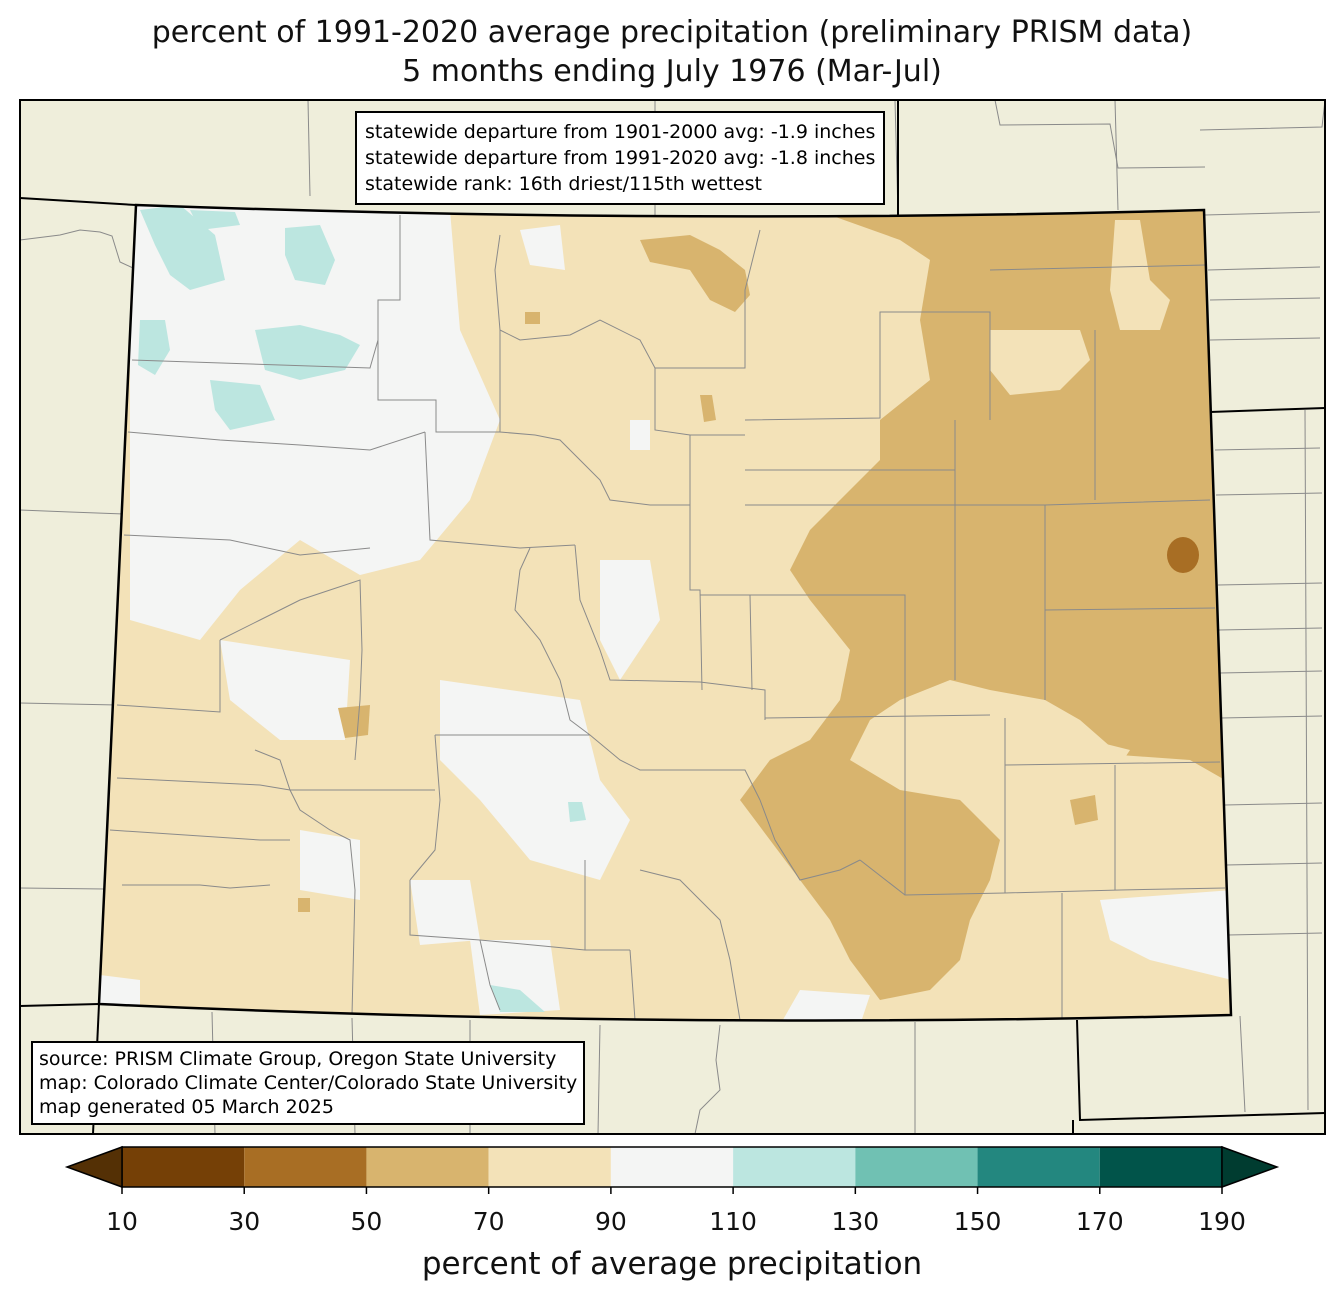 The image size is (1344, 1299). What do you see at coordinates (672, 1264) in the screenshot?
I see `colorbar-label: percent of average precipitation` at bounding box center [672, 1264].